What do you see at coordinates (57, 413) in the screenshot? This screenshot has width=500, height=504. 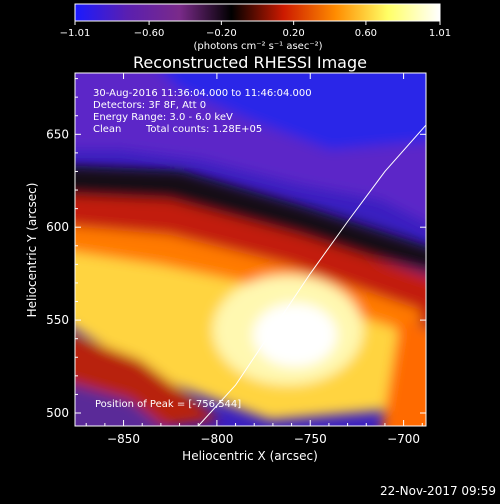 I see `y-tick-label: 500` at bounding box center [57, 413].